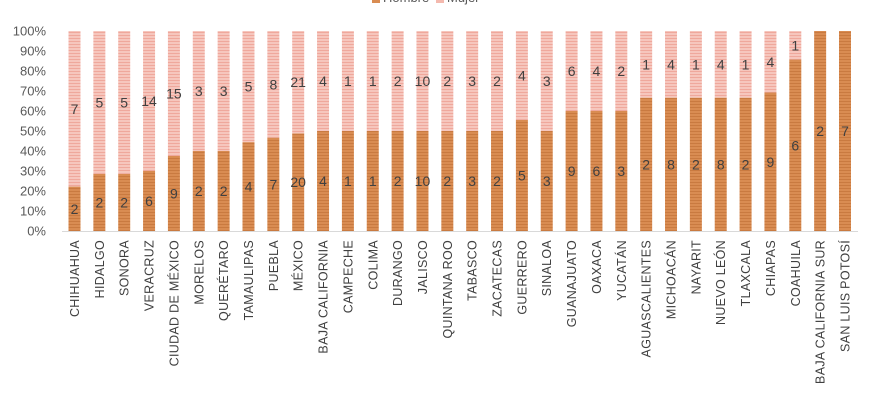  I want to click on category-label: CAMPECHE, so click(348, 276).